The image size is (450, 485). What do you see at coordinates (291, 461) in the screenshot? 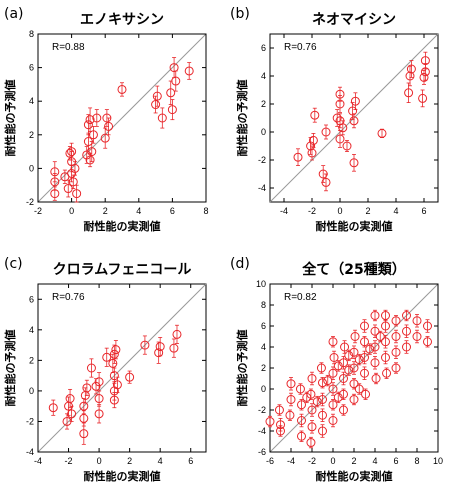
I see `x-tick-label: -4` at bounding box center [291, 461].